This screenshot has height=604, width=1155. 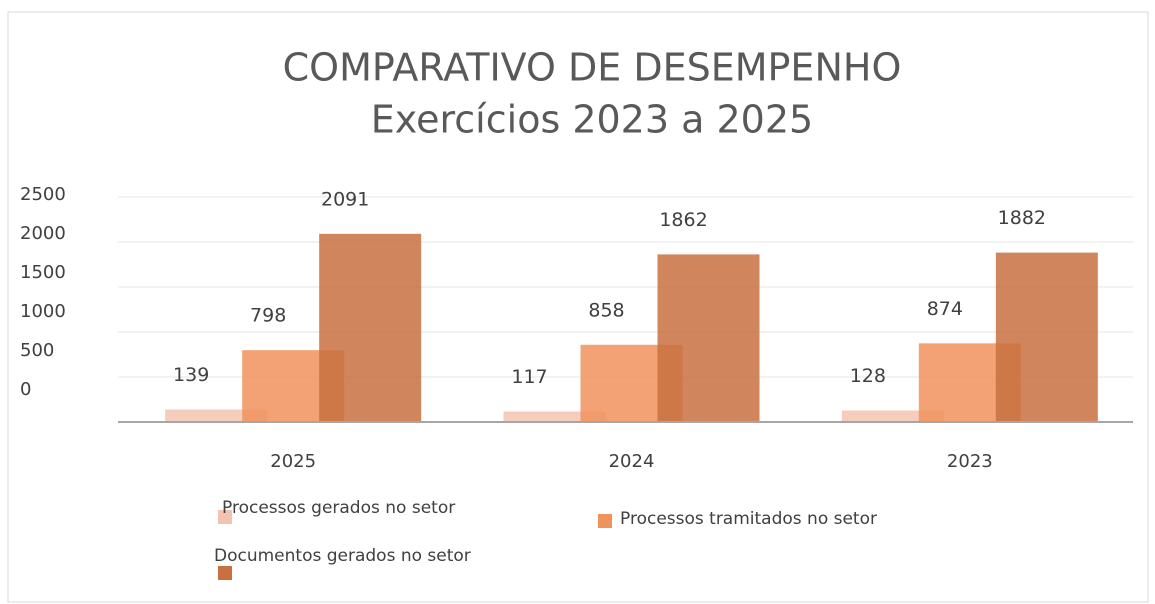 What do you see at coordinates (592, 68) in the screenshot?
I see `chart-title: COMPARATIVO DE DESEMPENHO` at bounding box center [592, 68].